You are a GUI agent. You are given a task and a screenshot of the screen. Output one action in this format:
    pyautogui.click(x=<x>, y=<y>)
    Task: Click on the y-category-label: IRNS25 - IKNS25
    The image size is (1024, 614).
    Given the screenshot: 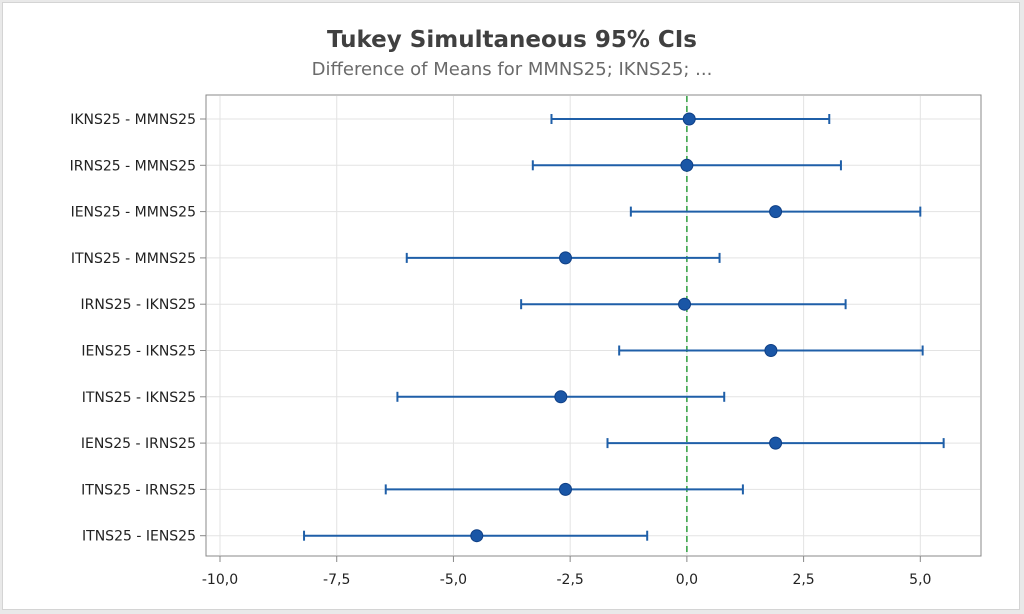 What is the action you would take?
    pyautogui.click(x=138, y=305)
    